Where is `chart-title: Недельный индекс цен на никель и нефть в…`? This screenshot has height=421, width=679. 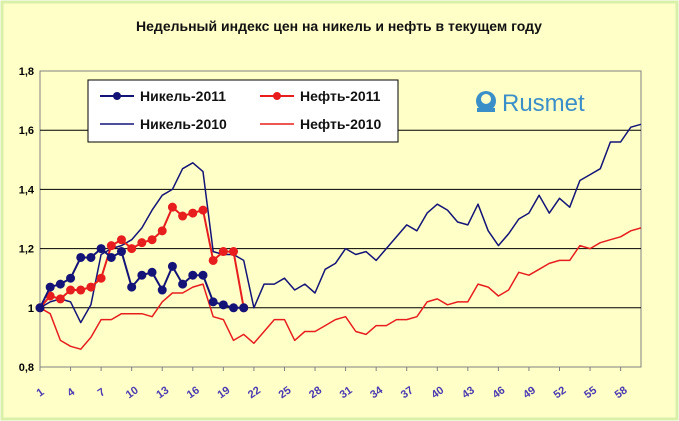
chart-title: Недельный индекс цен на никель и нефть в… is located at coordinates (339, 26).